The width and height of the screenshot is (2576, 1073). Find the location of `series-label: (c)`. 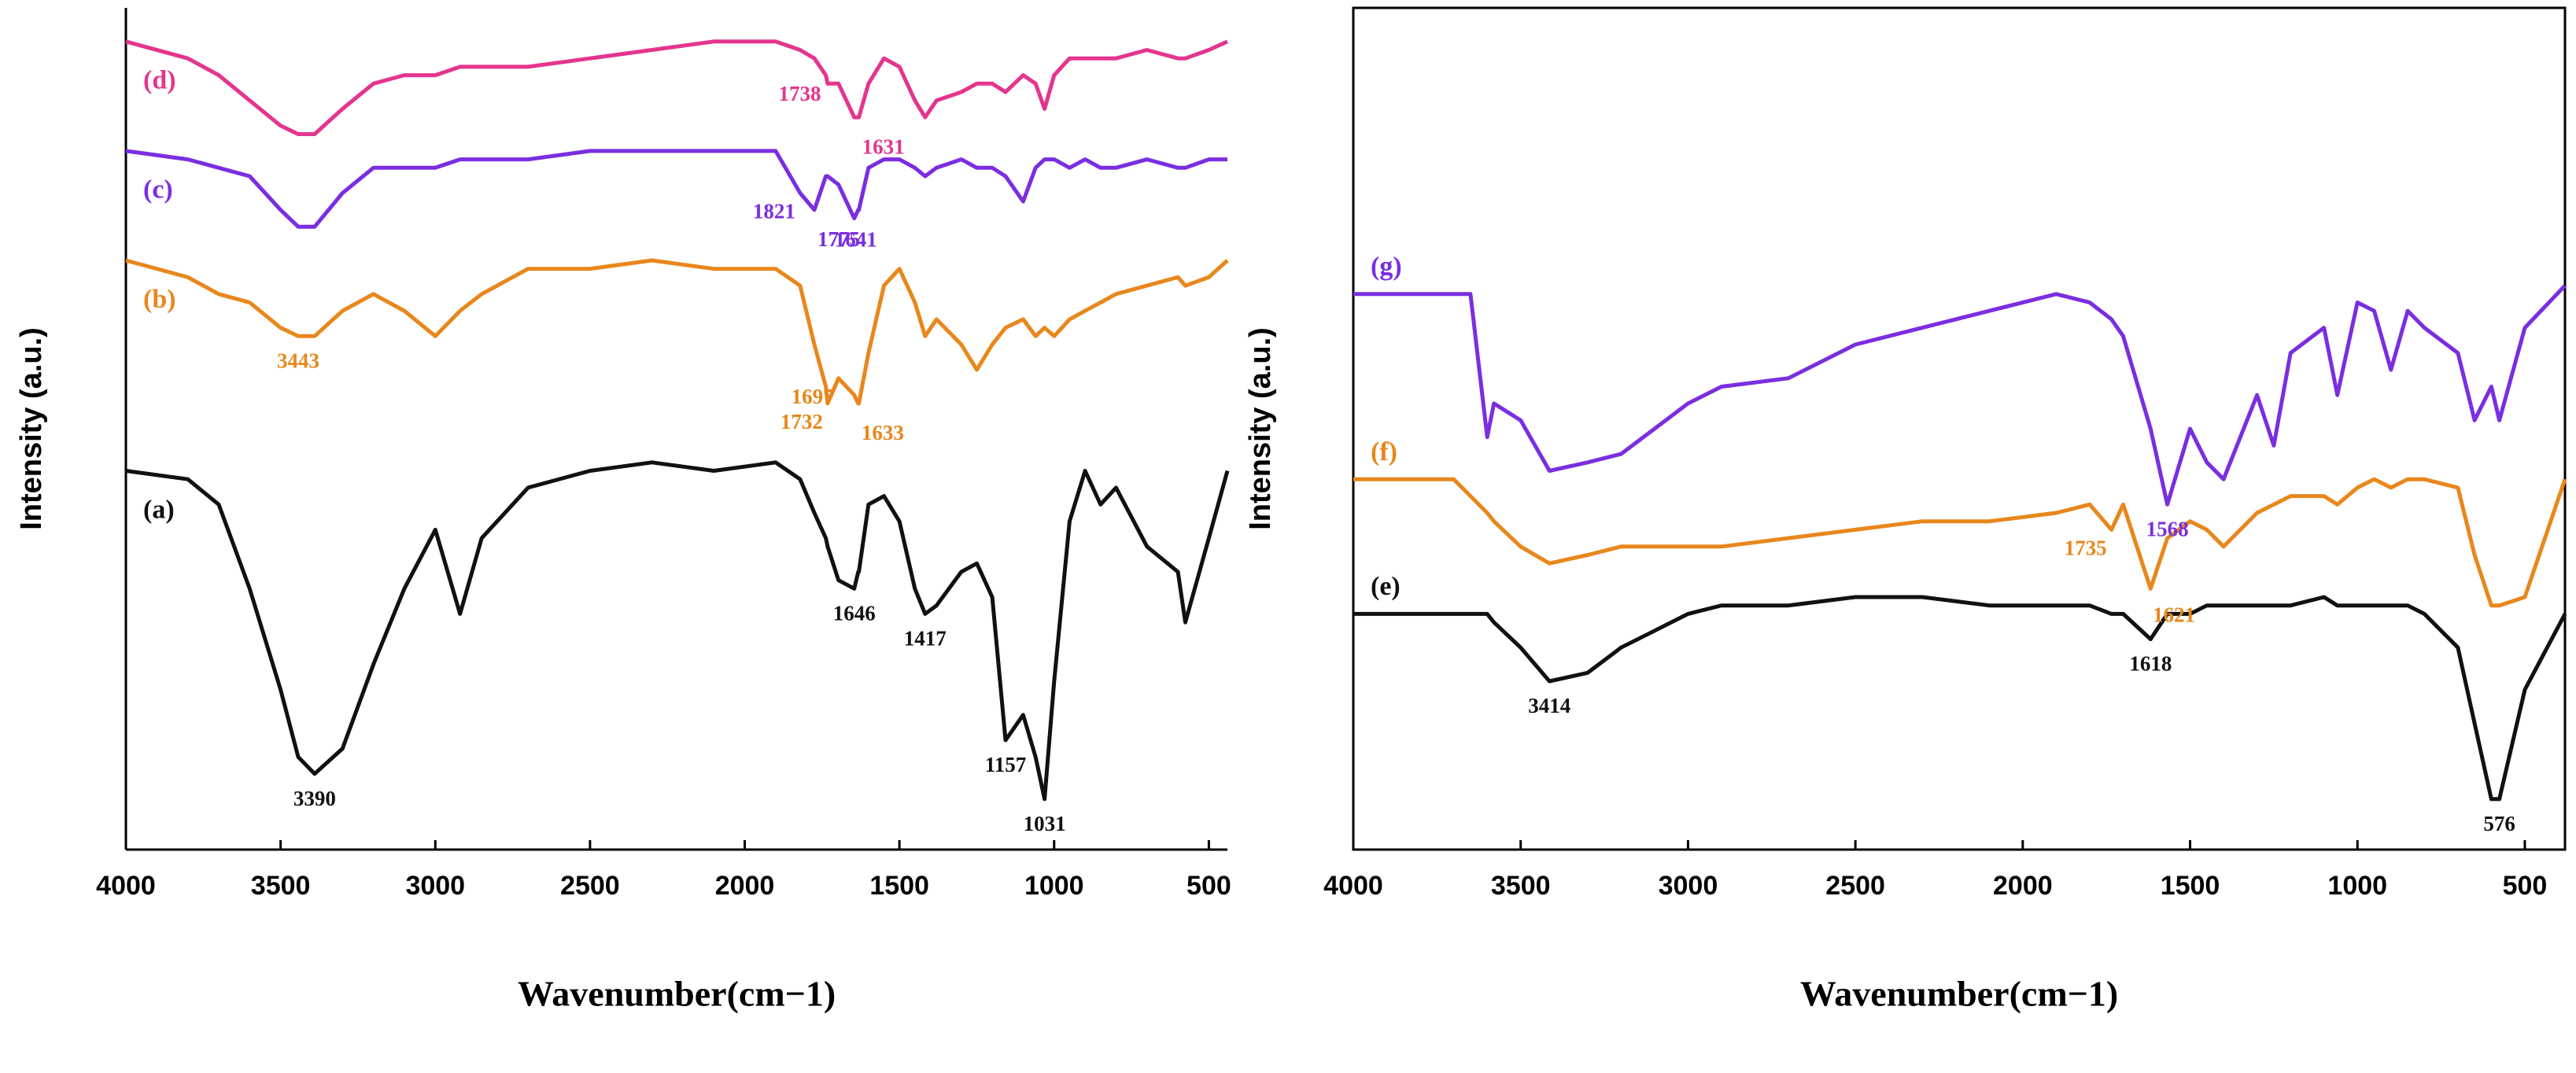

series-label: (c) is located at coordinates (158, 190).